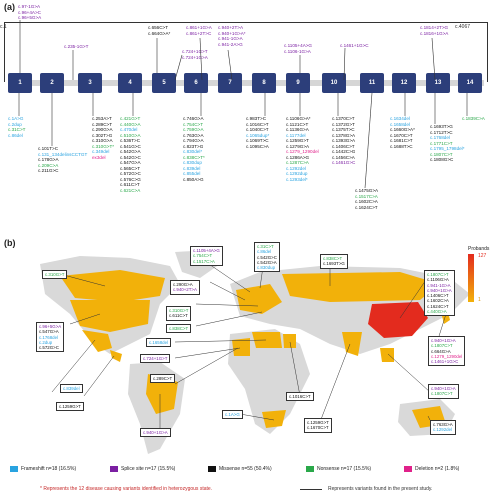 Image resolution: width=500 pixels, height=500 pixels. What do you see at coordinates (199, 33) in the screenshot?
I see `variant-label: c.861+2T>C` at bounding box center [199, 33].